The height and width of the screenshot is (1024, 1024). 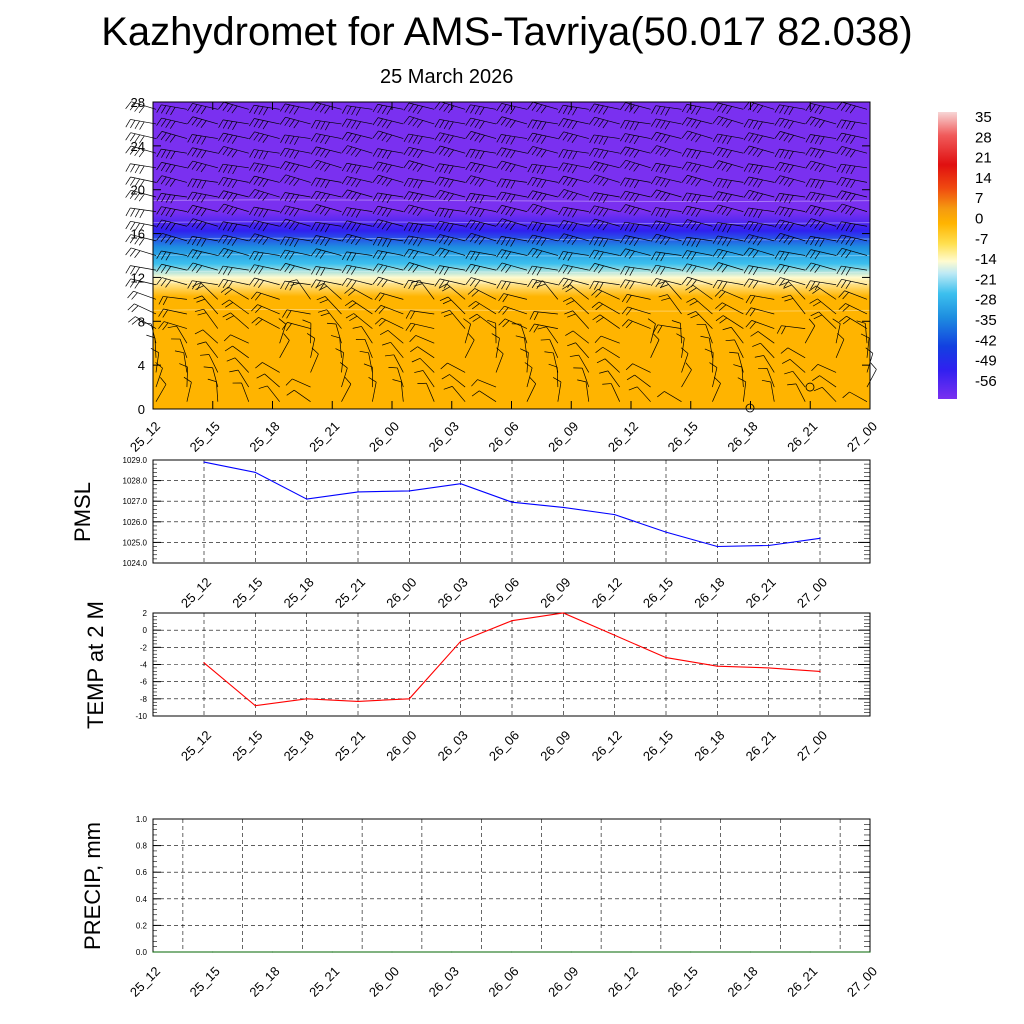 I want to click on pmsl-frame, so click(x=511, y=511).